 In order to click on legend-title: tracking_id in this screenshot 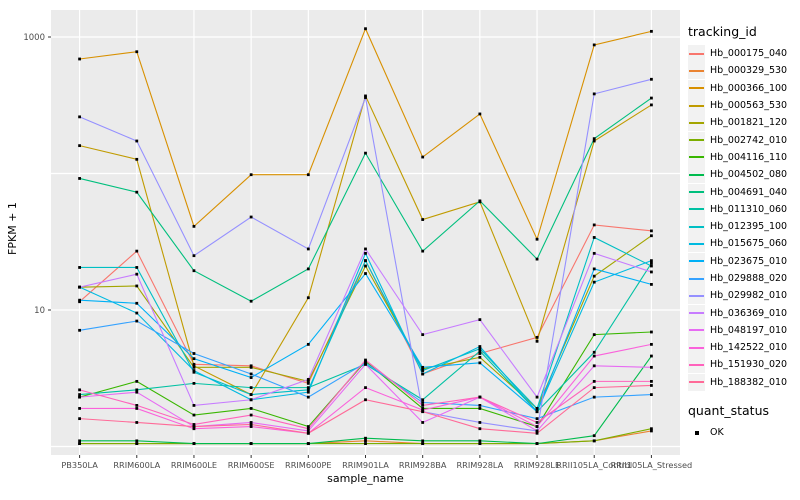, I will do `click(722, 31)`.